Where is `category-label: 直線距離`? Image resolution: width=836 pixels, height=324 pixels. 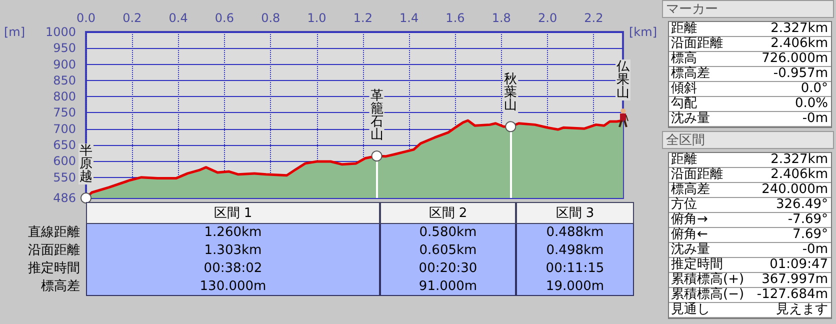
category-label: 直線距離 is located at coordinates (54, 232).